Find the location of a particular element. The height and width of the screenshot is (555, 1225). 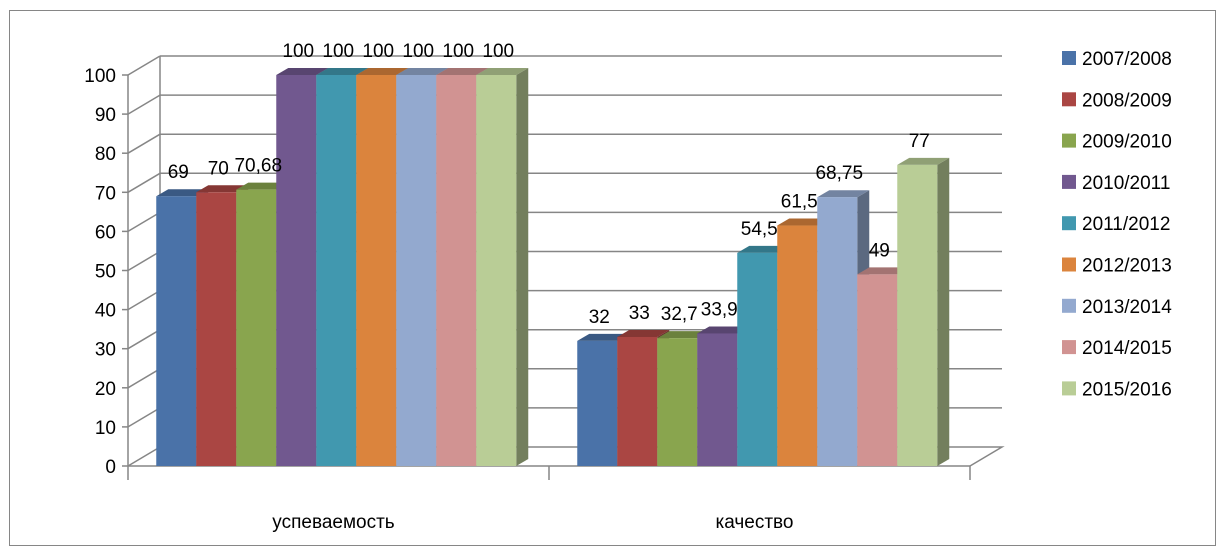

category-label: качество is located at coordinates (755, 522).